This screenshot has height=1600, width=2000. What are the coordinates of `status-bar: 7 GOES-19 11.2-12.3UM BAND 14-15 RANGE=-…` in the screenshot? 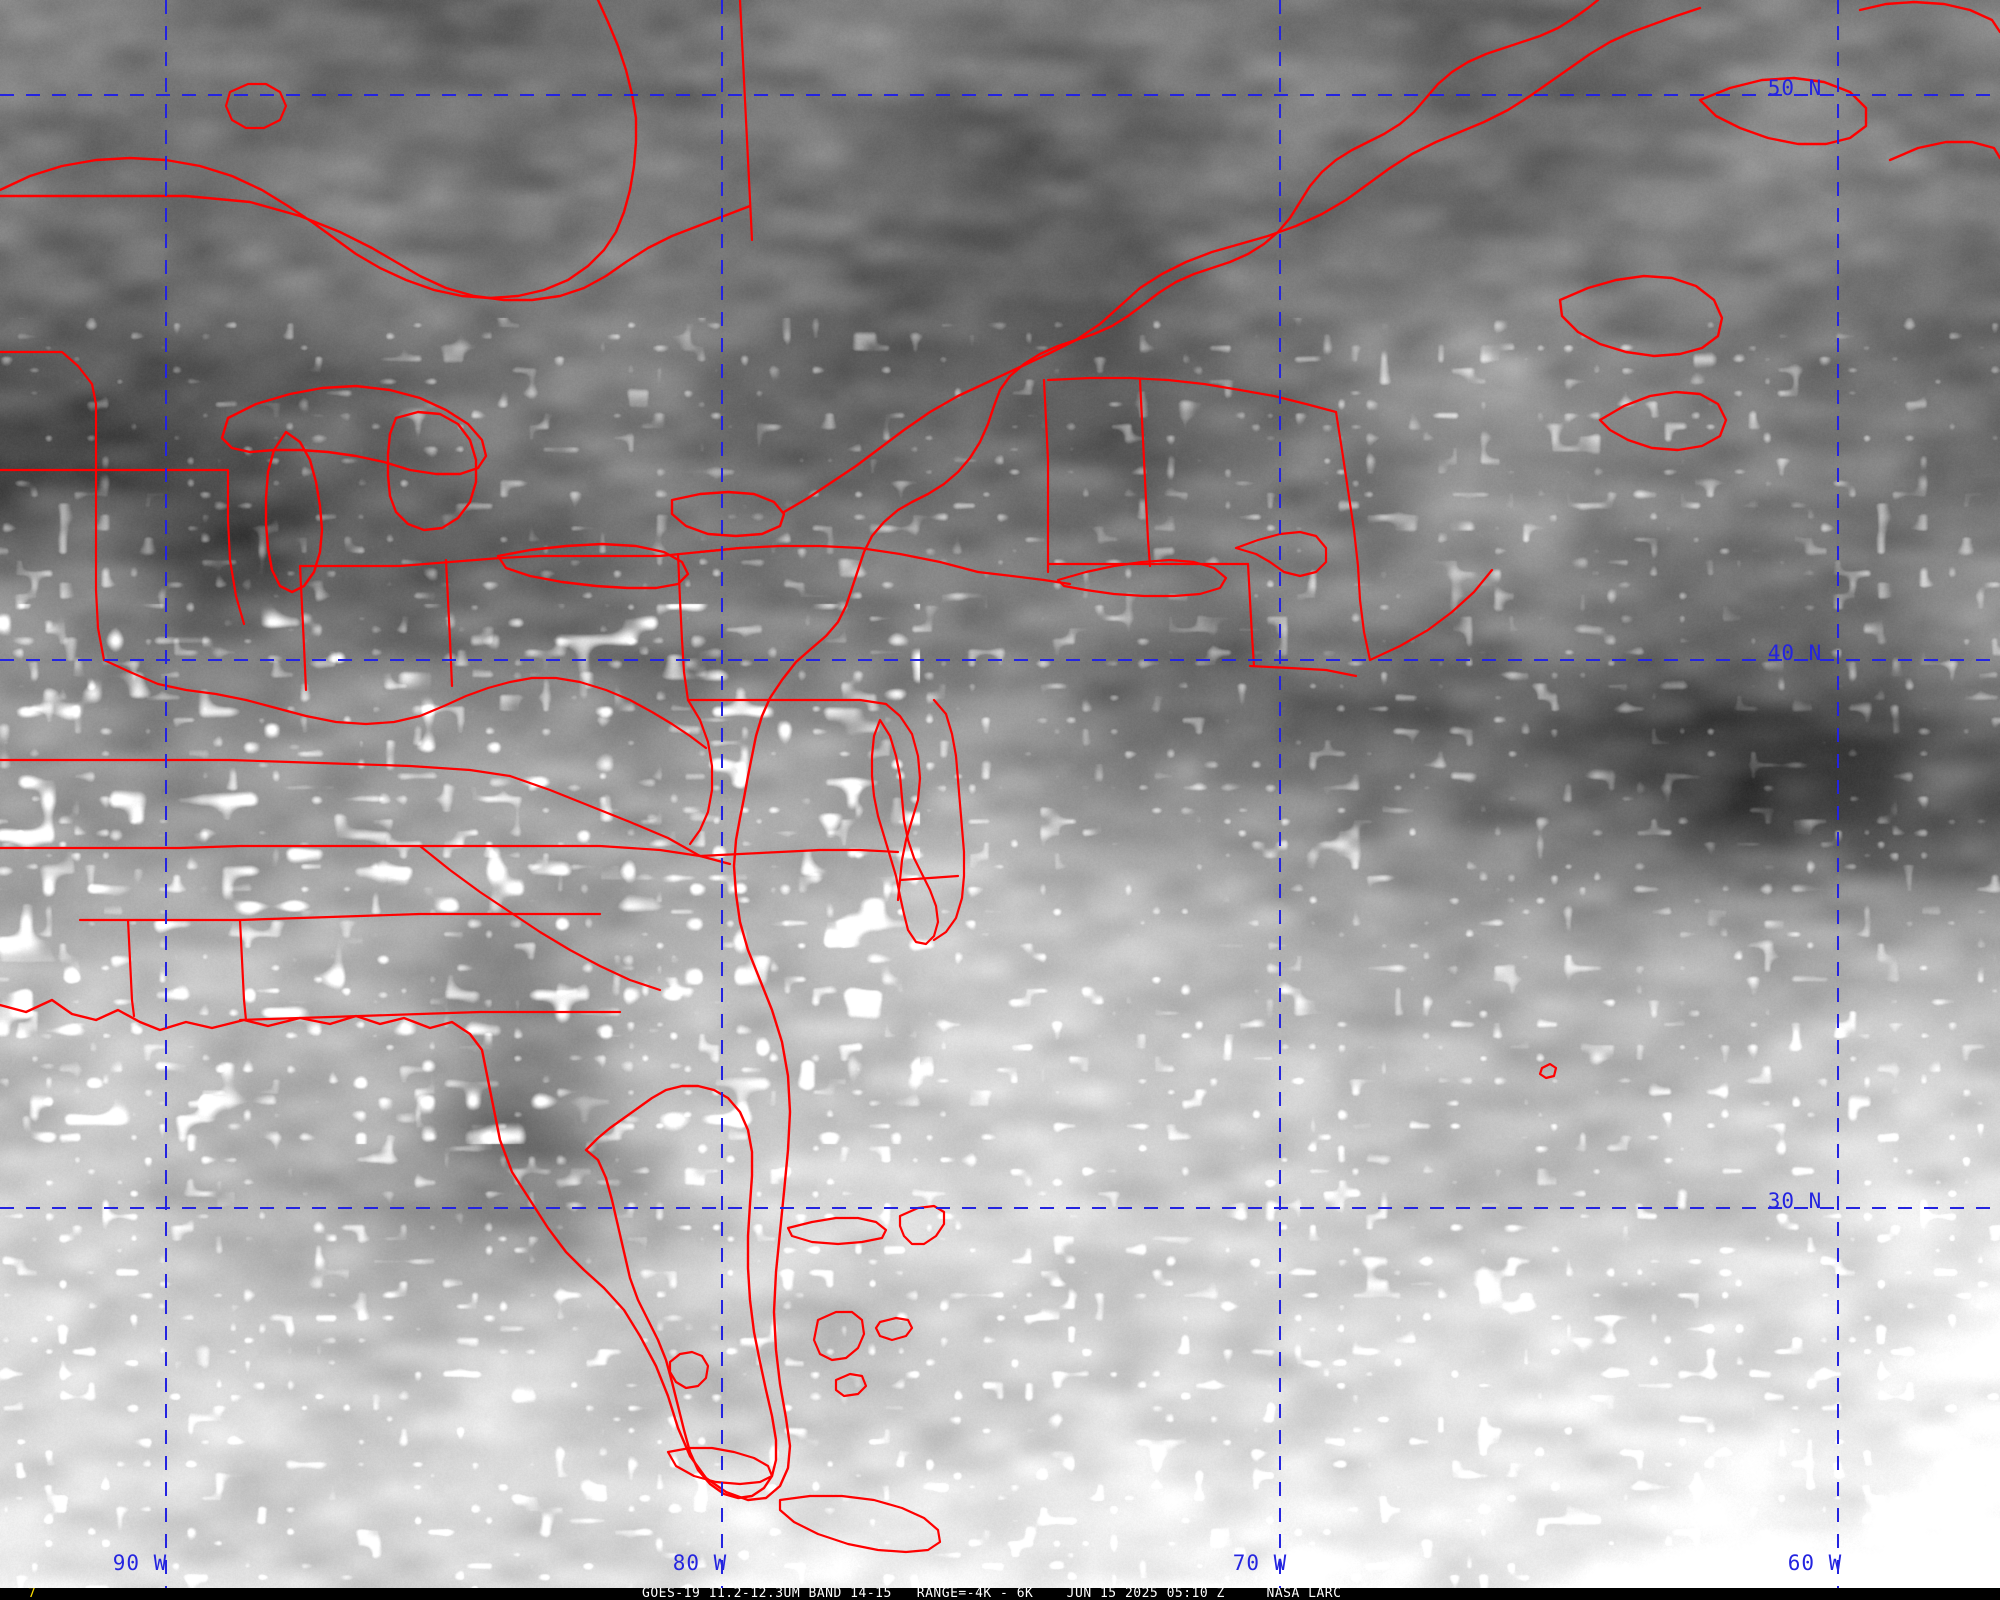 It's located at (1000, 1594).